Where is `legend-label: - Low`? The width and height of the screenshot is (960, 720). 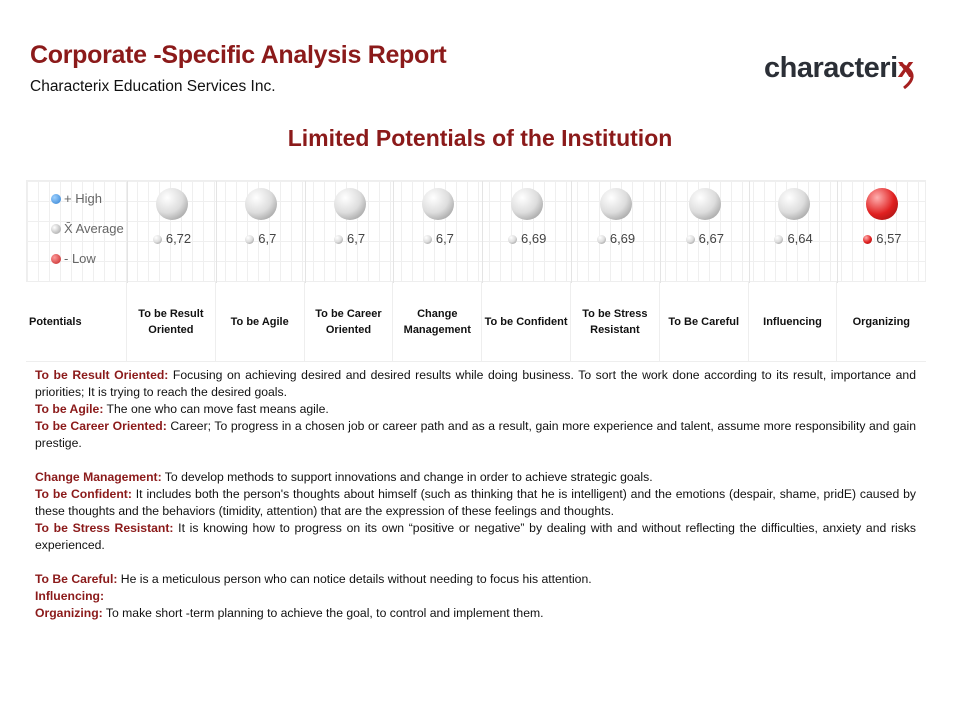 legend-label: - Low is located at coordinates (80, 258).